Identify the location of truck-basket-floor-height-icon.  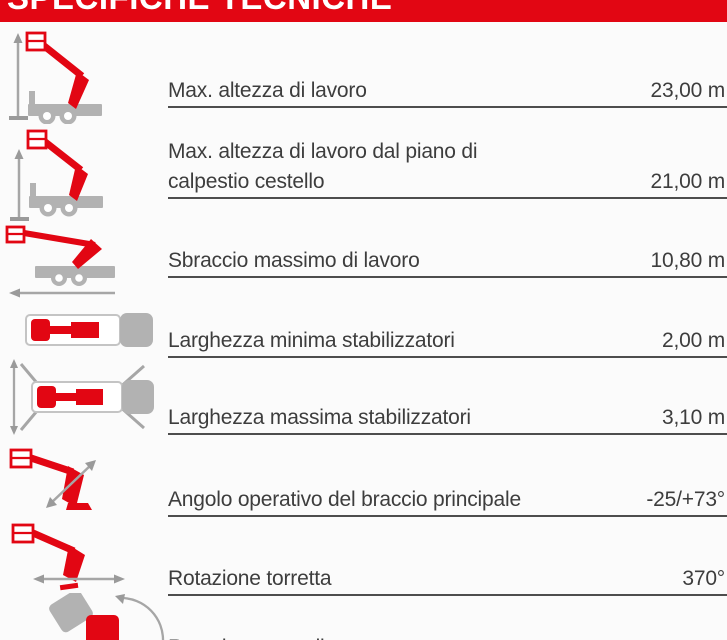
(82, 178).